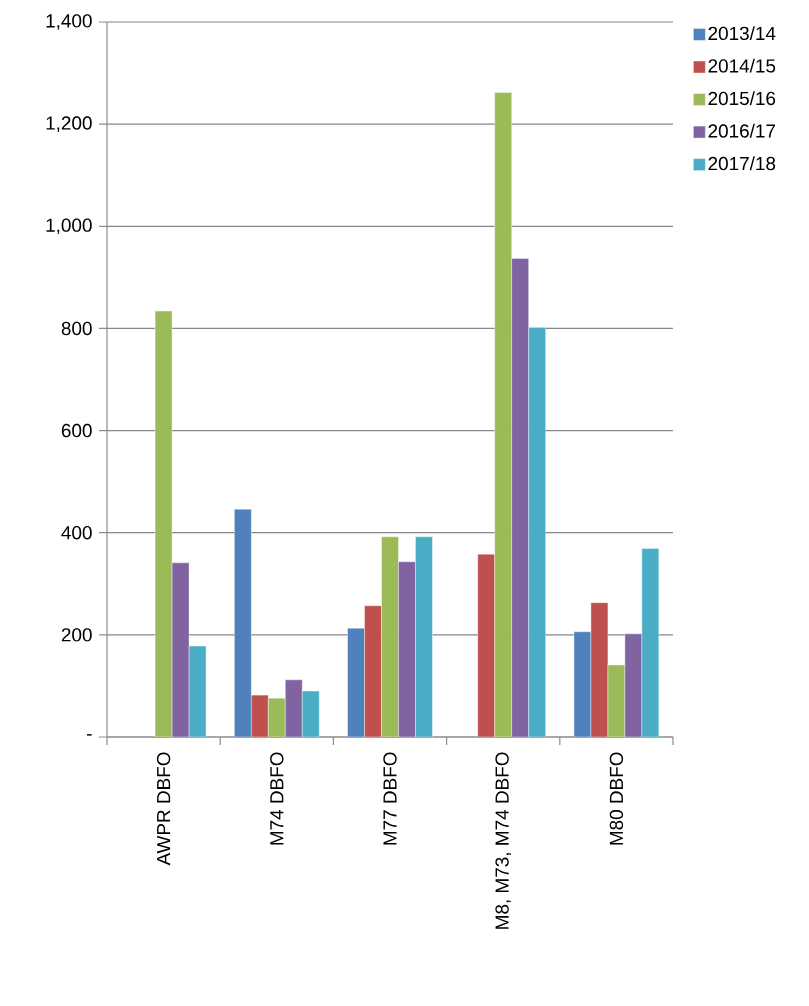  I want to click on legend-label: 2013/14, so click(742, 33).